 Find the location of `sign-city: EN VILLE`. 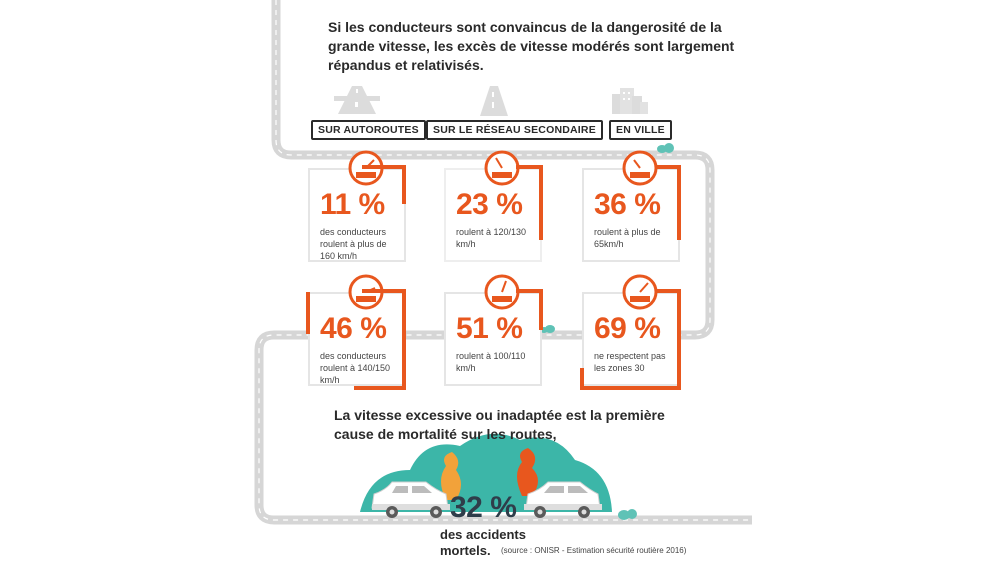

sign-city: EN VILLE is located at coordinates (640, 130).